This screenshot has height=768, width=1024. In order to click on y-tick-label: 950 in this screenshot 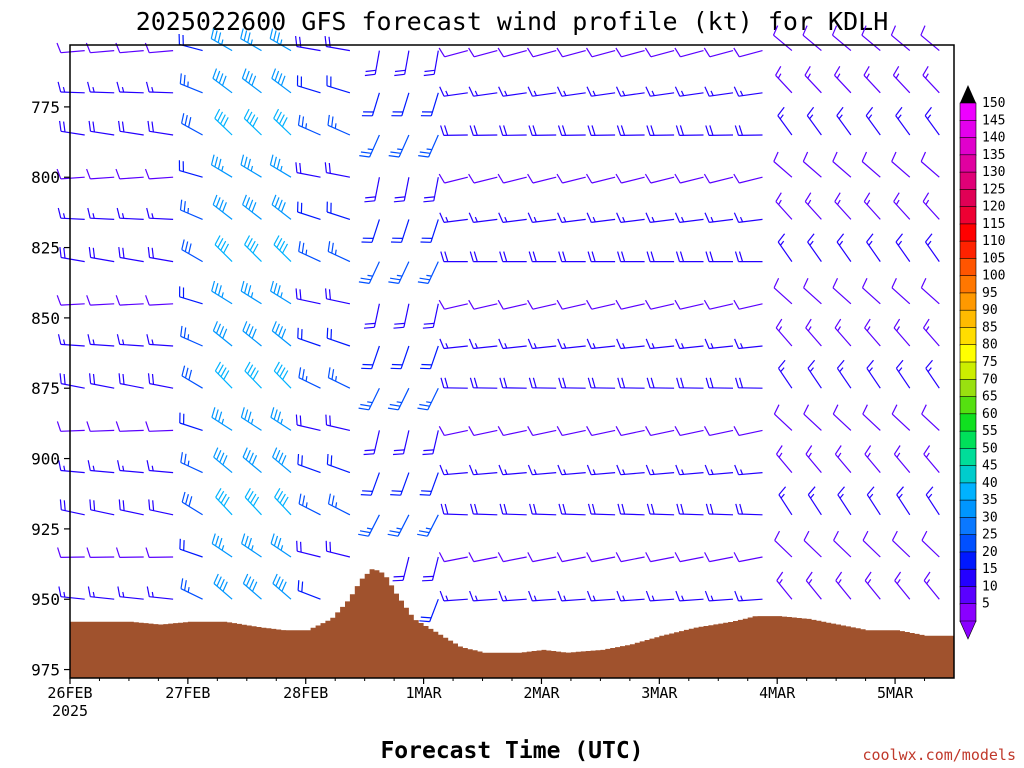, I will do `click(45, 599)`.